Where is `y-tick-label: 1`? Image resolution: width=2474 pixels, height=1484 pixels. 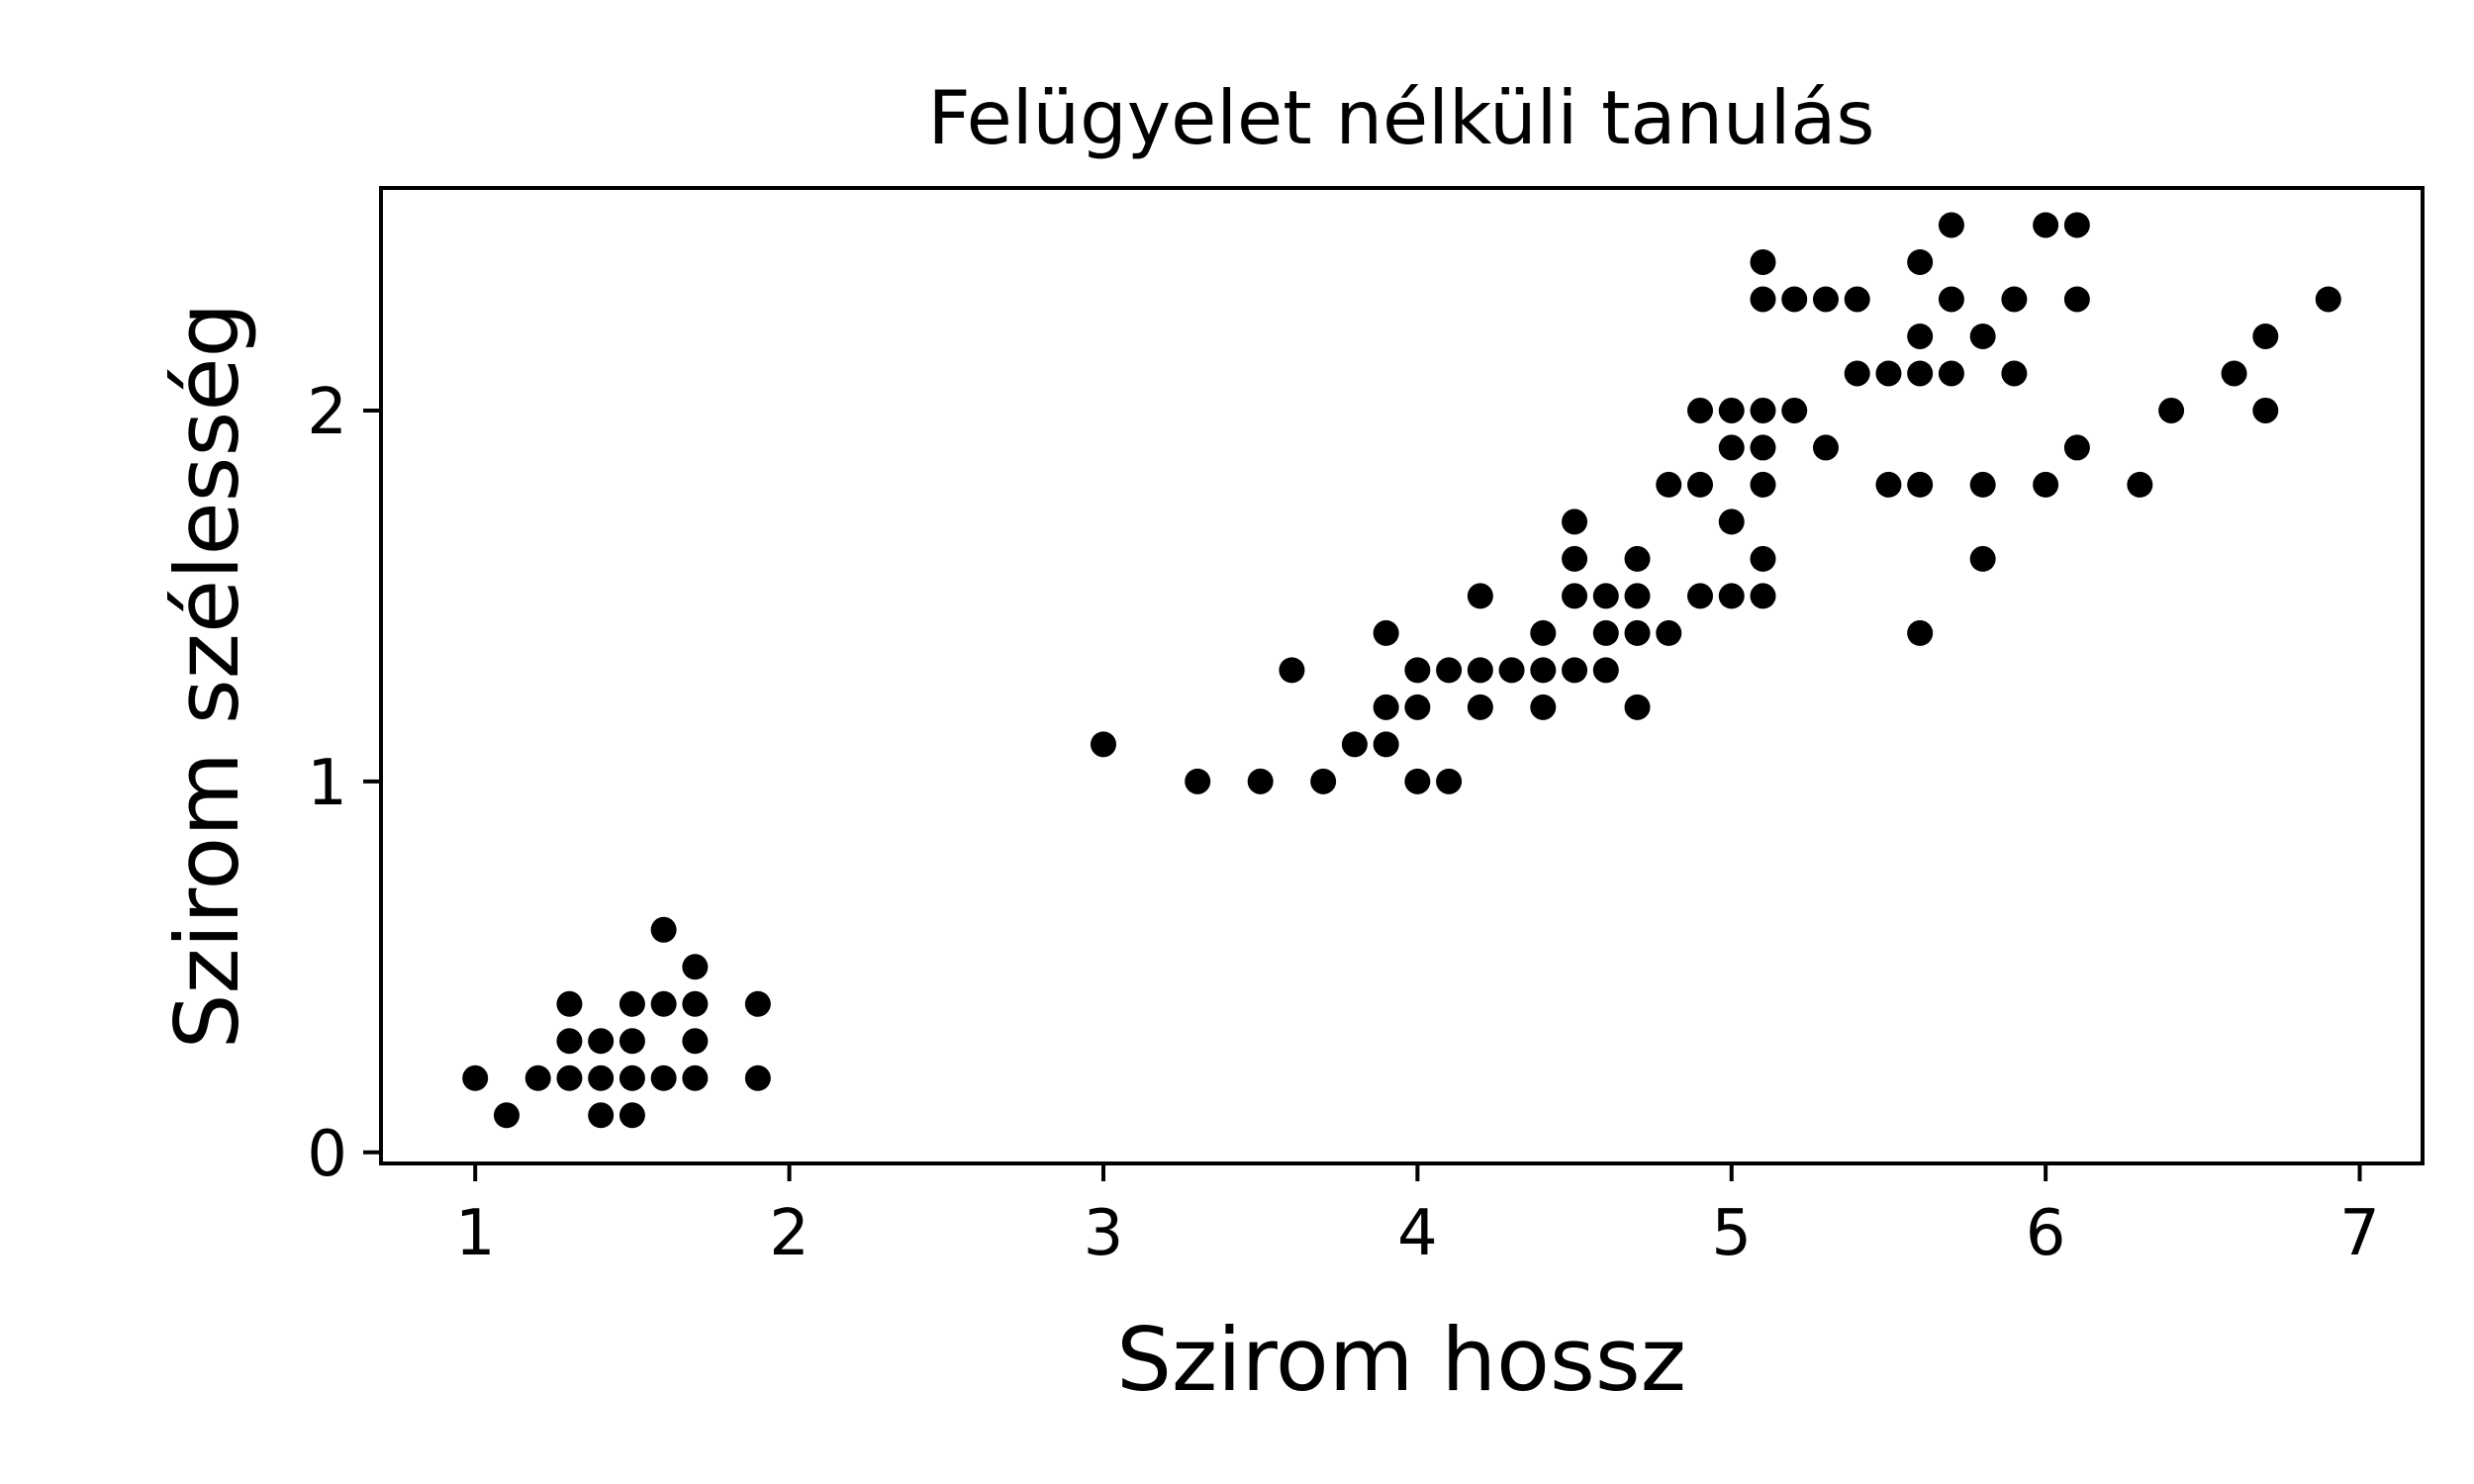
y-tick-label: 1 is located at coordinates (327, 783).